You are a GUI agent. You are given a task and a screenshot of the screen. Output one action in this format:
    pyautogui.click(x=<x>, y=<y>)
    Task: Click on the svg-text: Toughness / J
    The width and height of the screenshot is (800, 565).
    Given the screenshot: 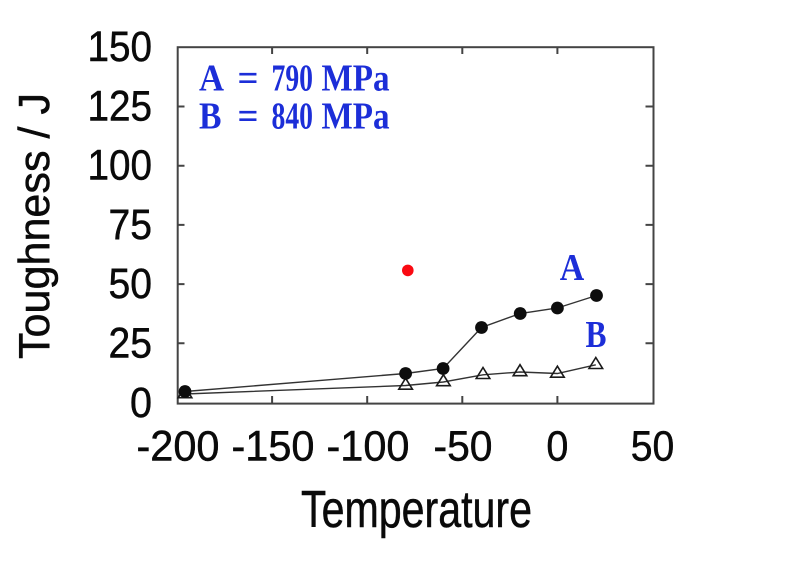 What is the action you would take?
    pyautogui.click(x=34, y=226)
    